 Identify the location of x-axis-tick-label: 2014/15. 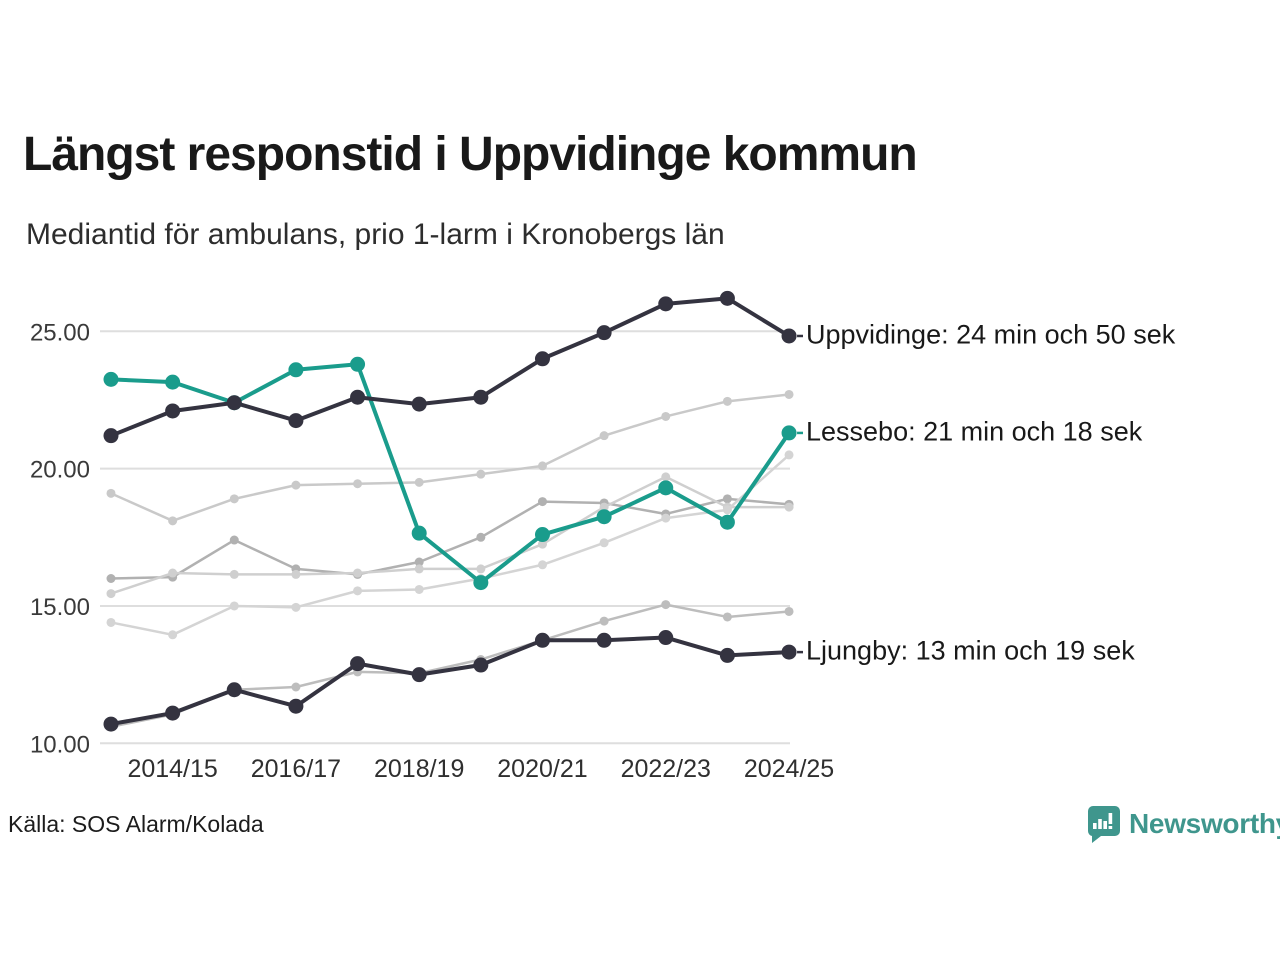
(172, 769).